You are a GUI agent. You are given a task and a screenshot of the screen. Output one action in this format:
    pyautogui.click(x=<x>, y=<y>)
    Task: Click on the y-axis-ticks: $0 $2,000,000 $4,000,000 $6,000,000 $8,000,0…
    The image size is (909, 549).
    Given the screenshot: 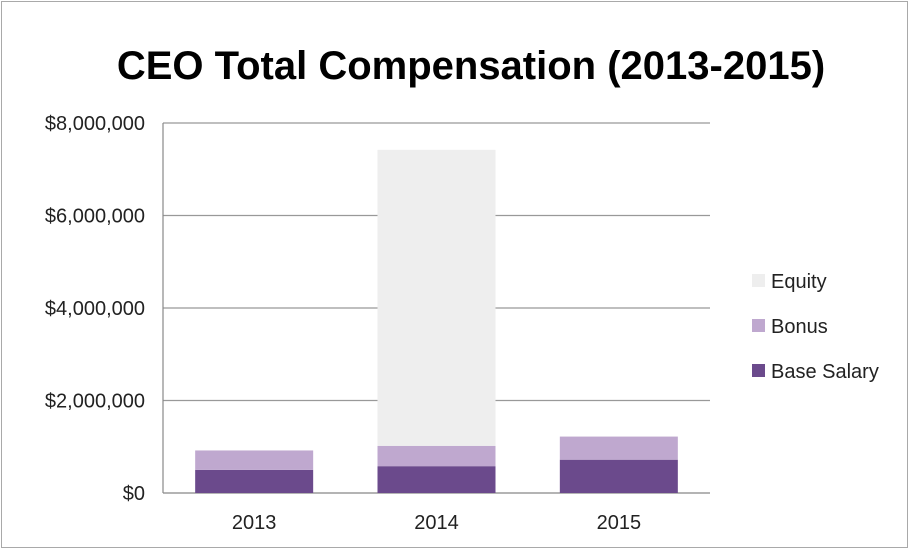 What is the action you would take?
    pyautogui.click(x=95, y=309)
    